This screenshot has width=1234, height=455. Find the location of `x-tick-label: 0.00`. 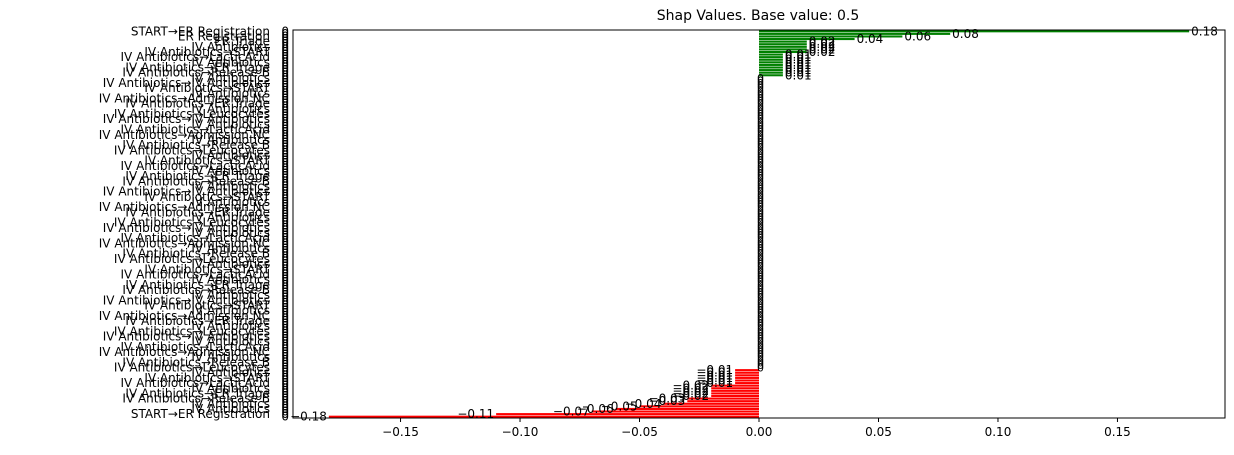

x-tick-label: 0.00 is located at coordinates (759, 432).